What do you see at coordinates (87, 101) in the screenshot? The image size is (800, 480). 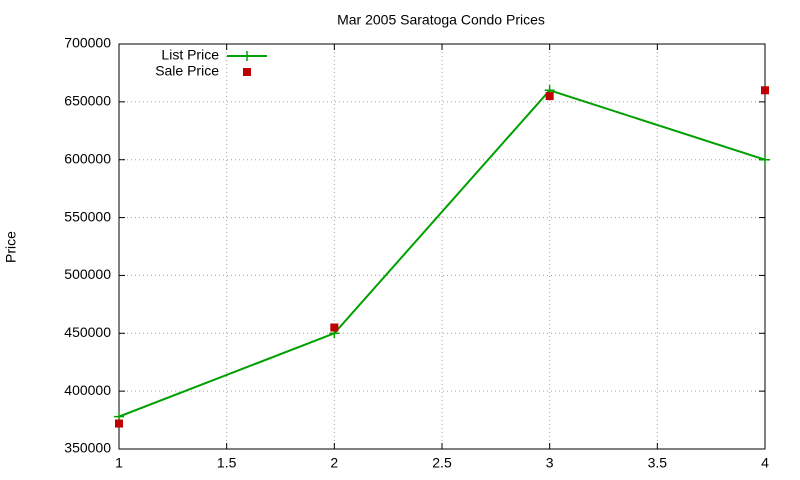 I see `y-tick-label: 650000` at bounding box center [87, 101].